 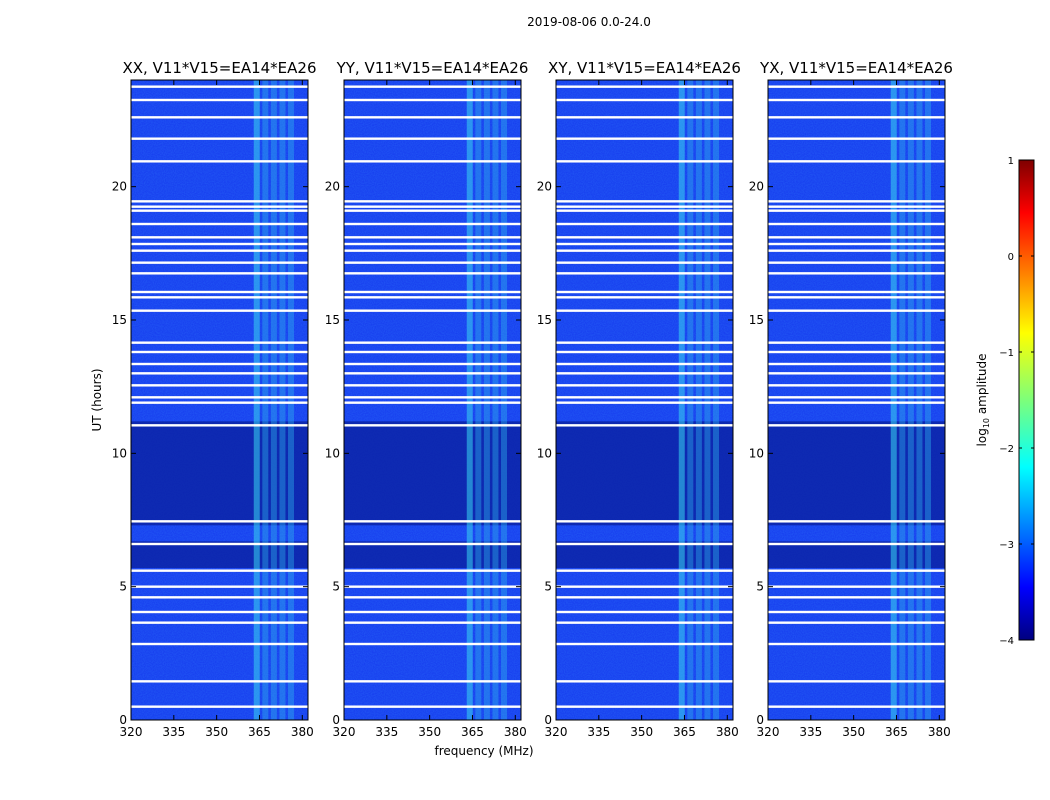 What do you see at coordinates (589, 22) in the screenshot?
I see `figure-suptitle: 2019-08-06 0.0-24.0` at bounding box center [589, 22].